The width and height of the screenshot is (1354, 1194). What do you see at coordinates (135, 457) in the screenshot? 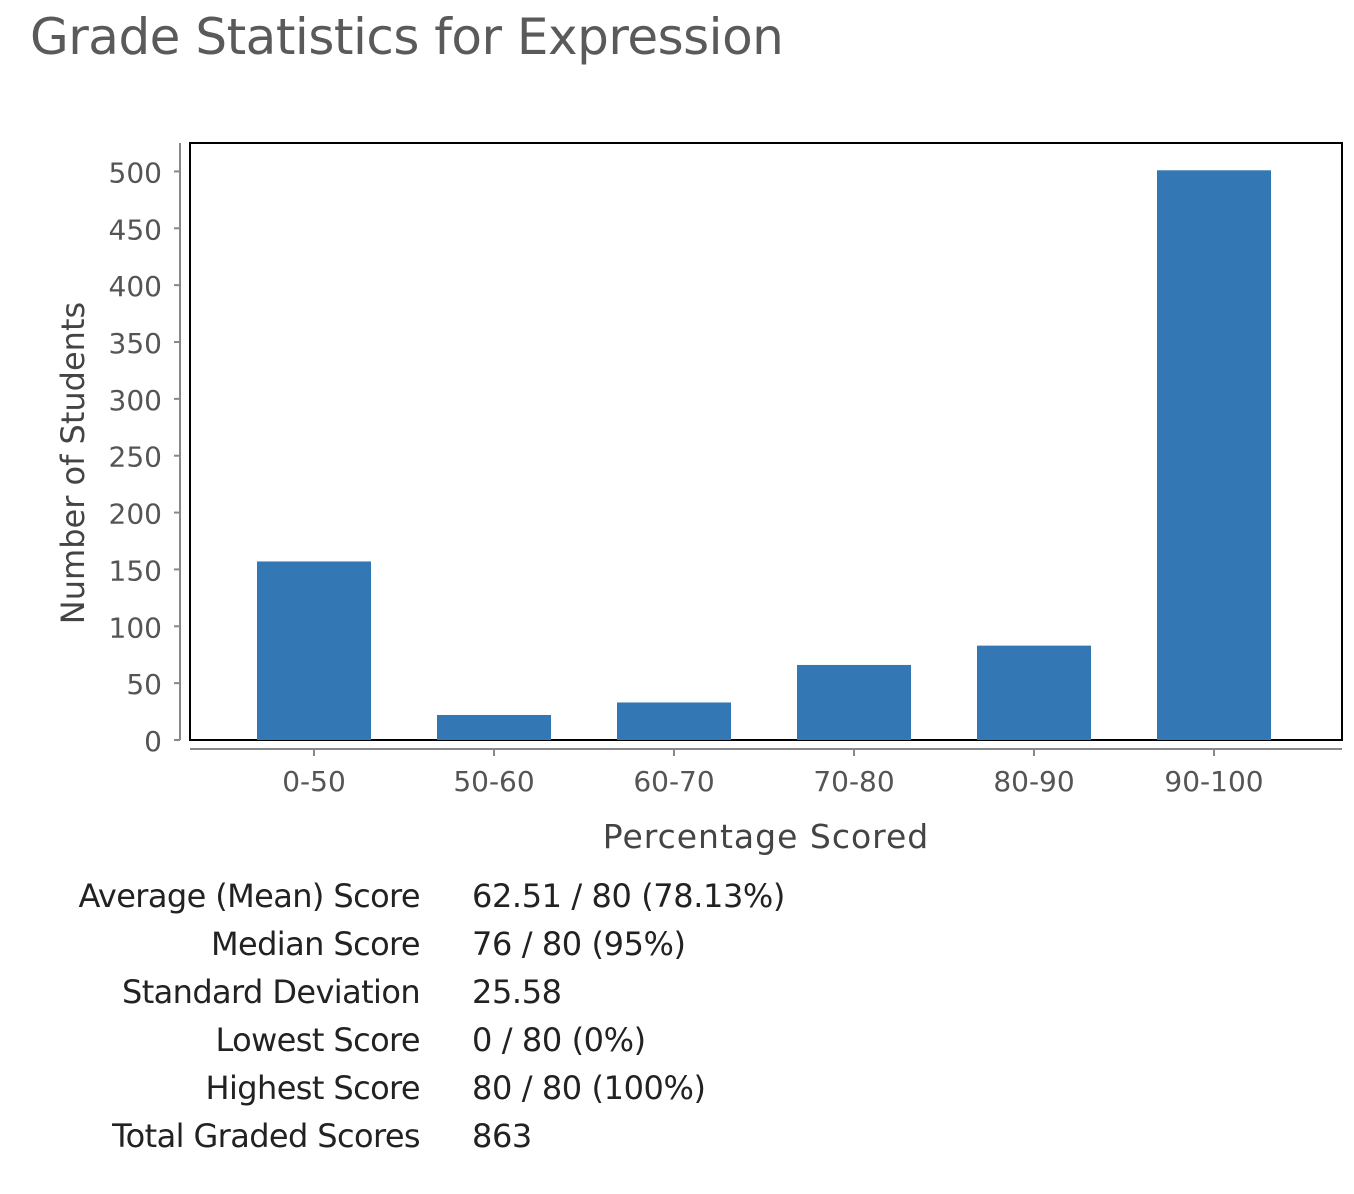
I see `y-tick-label: 250` at bounding box center [135, 457].